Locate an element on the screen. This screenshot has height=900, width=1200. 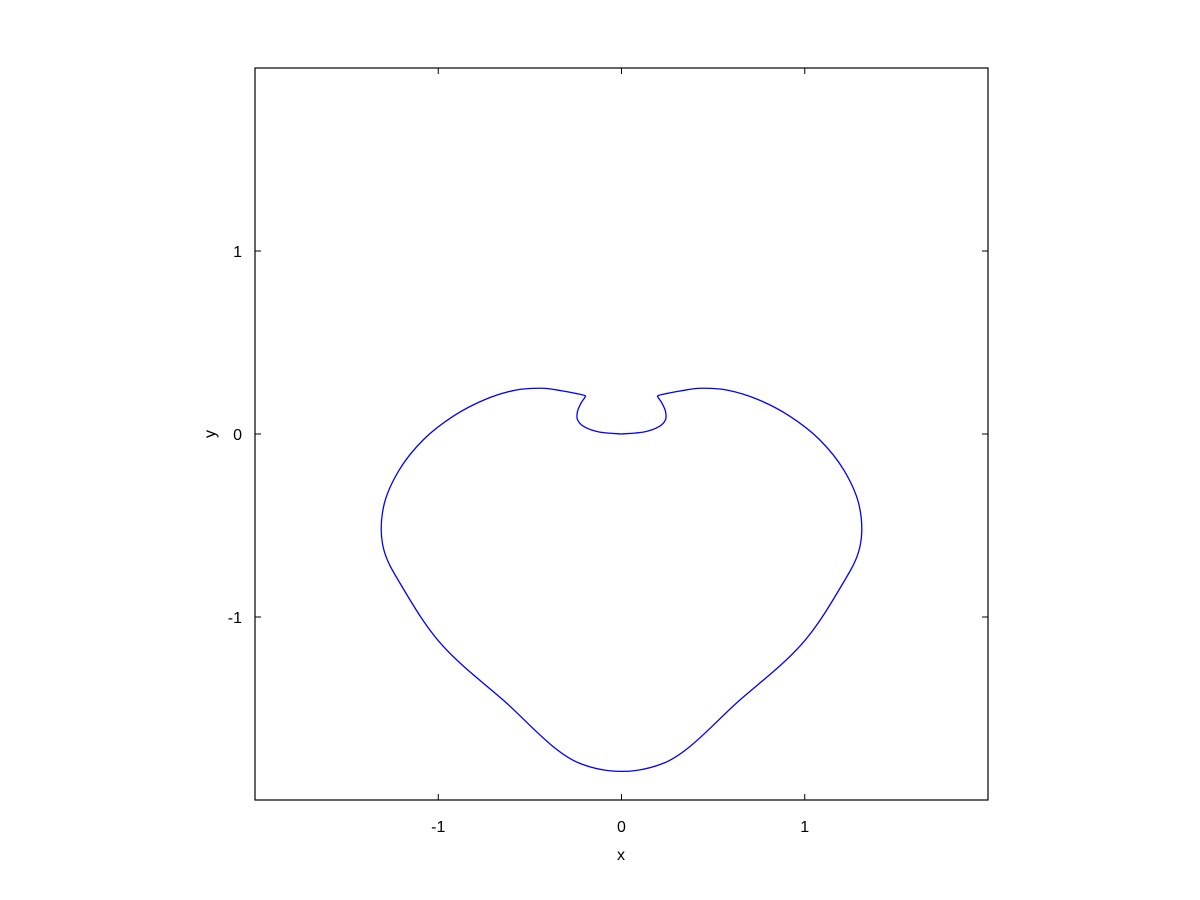
y-tick-label: 1 is located at coordinates (237, 252).